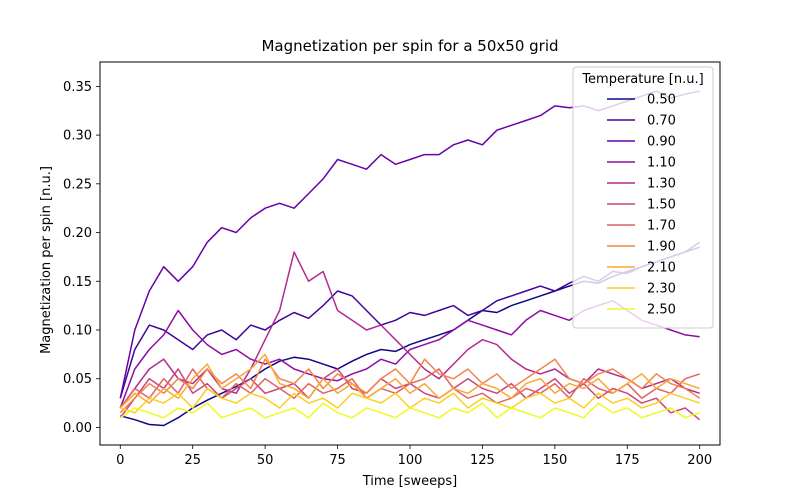 The image size is (800, 500). Describe the element at coordinates (337, 460) in the screenshot. I see `x-tick-label: 75` at that location.